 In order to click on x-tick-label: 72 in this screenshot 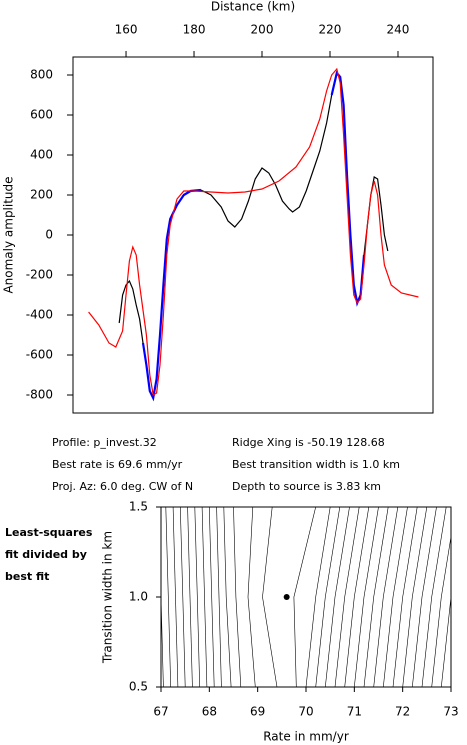, I will do `click(402, 712)`.